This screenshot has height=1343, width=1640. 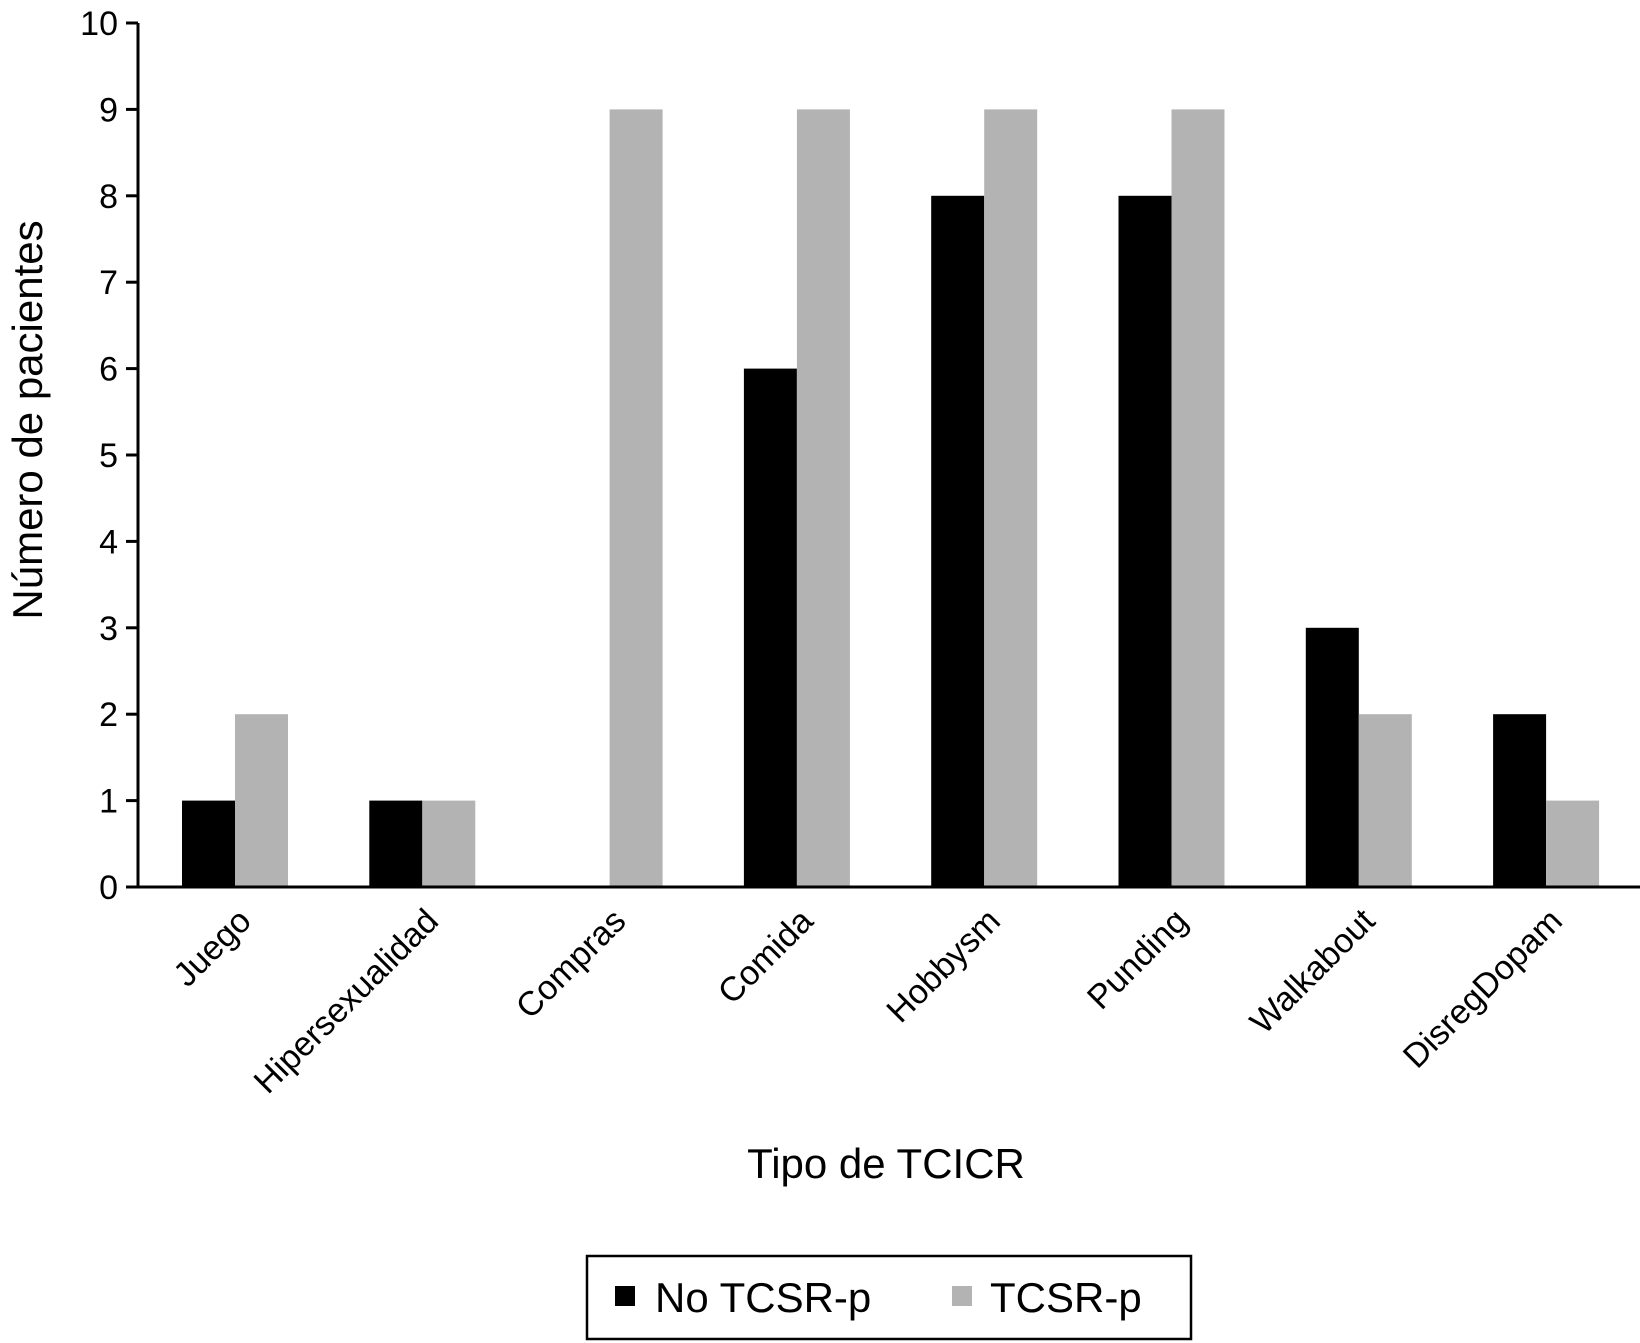 I want to click on bar-tcsr-p-walkabout, so click(x=1385, y=800).